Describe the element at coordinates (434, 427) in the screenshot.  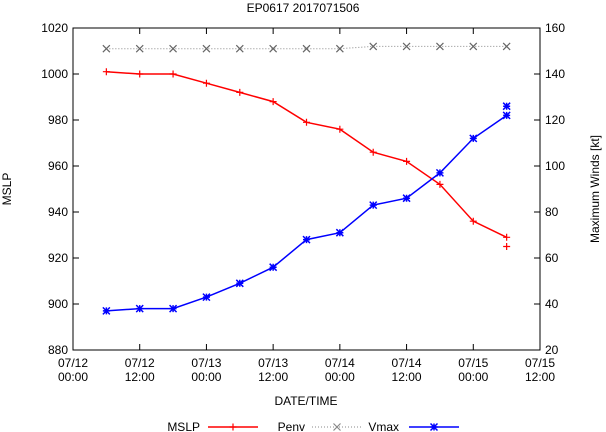
I see `legend-marker-vmax` at that location.